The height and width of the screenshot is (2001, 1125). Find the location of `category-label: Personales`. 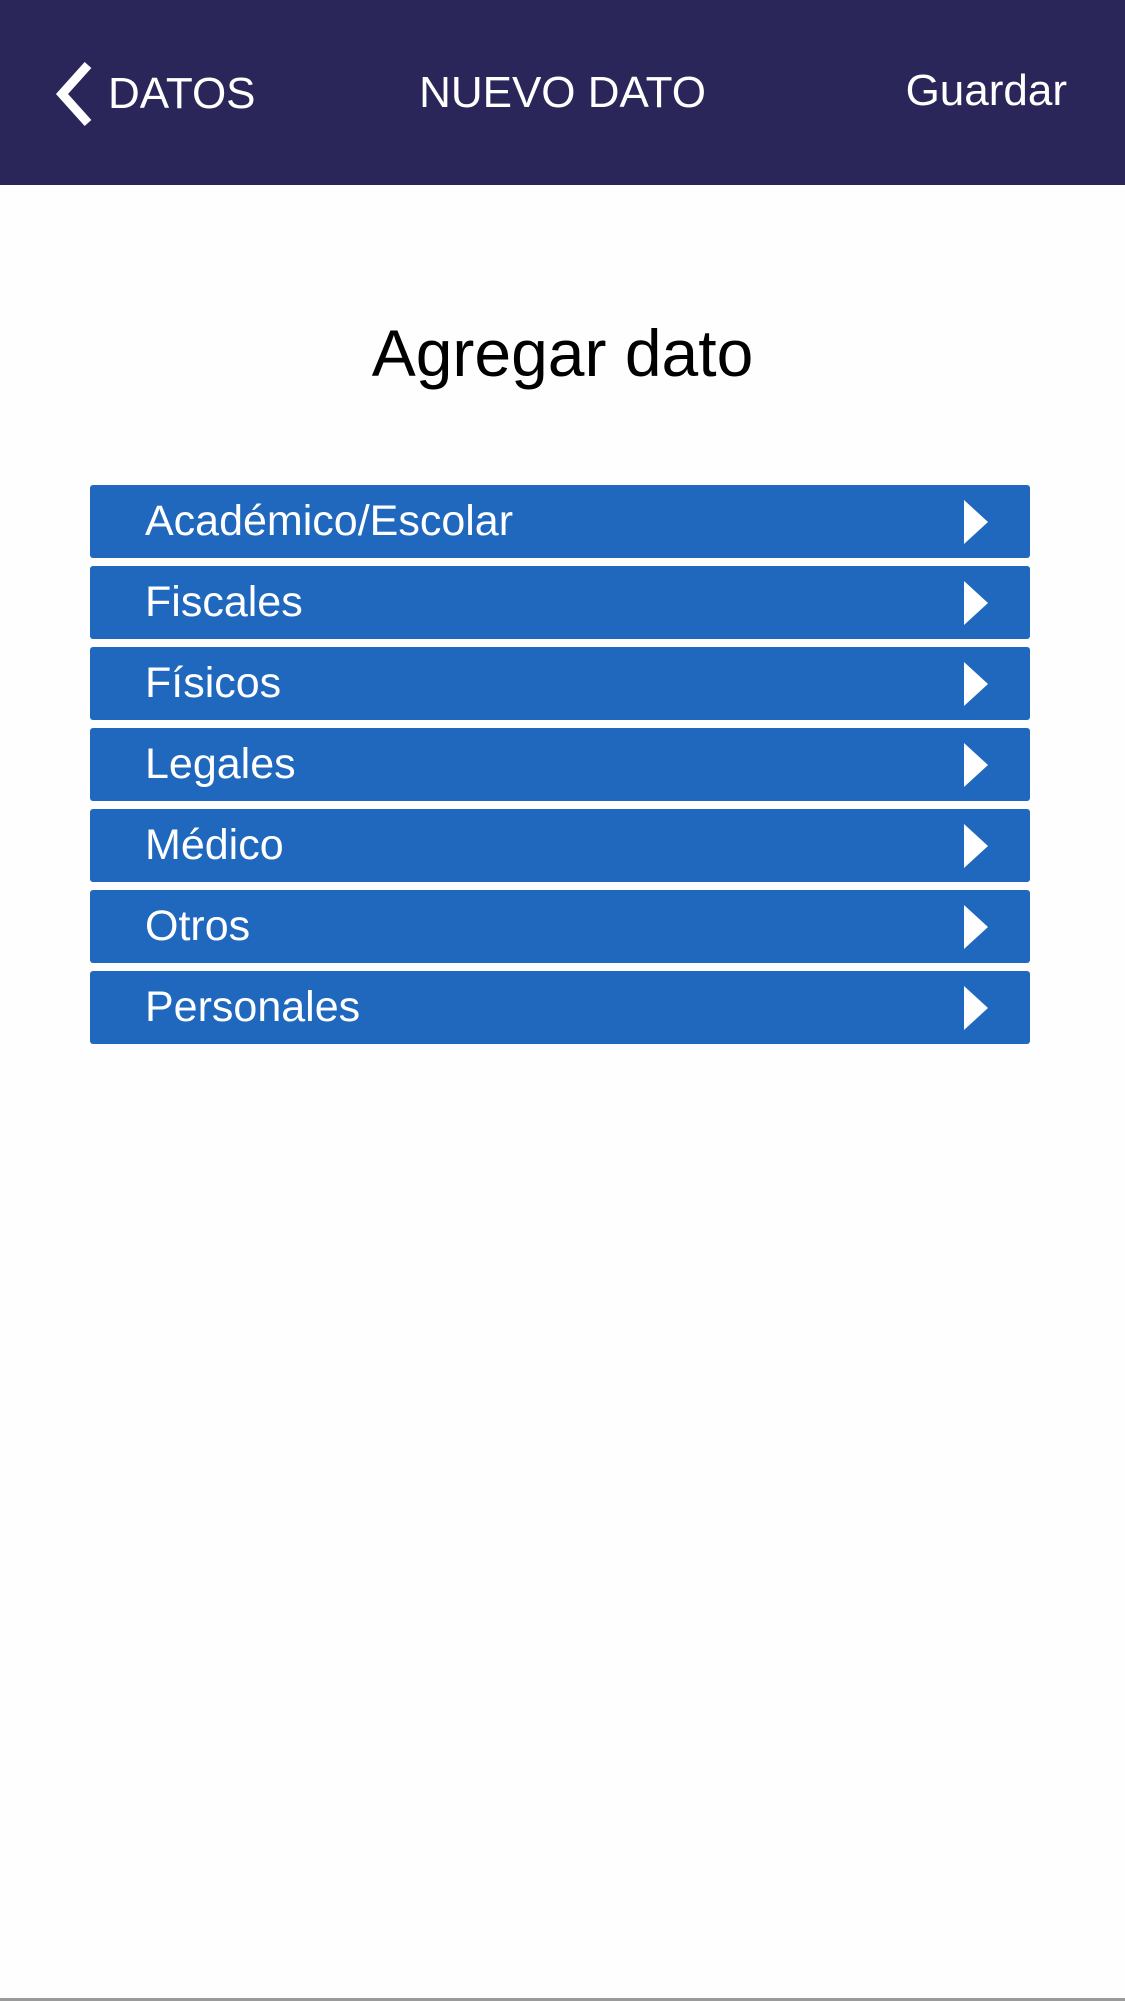

category-label: Personales is located at coordinates (253, 1007).